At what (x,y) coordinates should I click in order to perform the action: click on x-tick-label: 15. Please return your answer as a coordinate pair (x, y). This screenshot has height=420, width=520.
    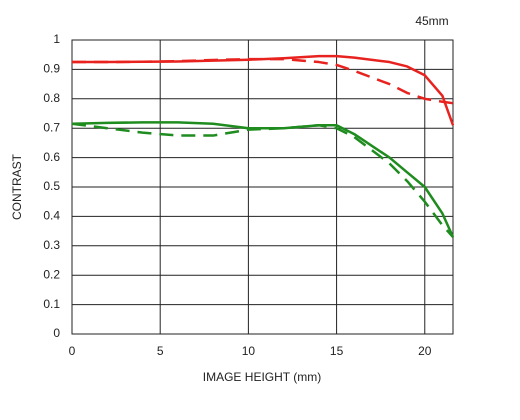
    Looking at the image, I should click on (337, 351).